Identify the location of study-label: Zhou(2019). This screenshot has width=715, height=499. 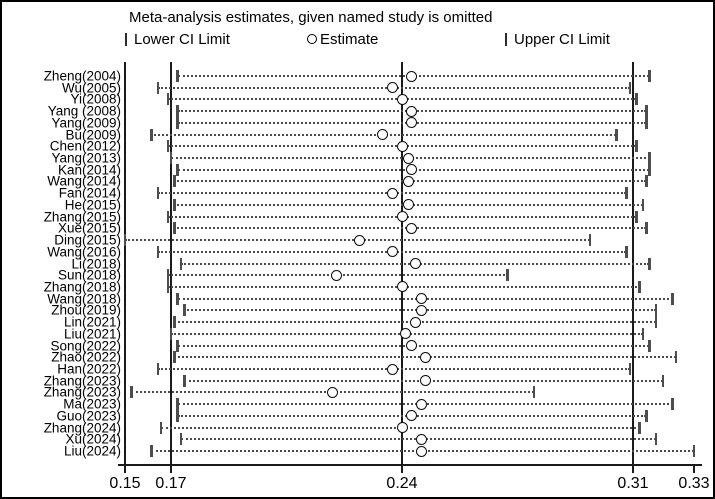
(86, 310).